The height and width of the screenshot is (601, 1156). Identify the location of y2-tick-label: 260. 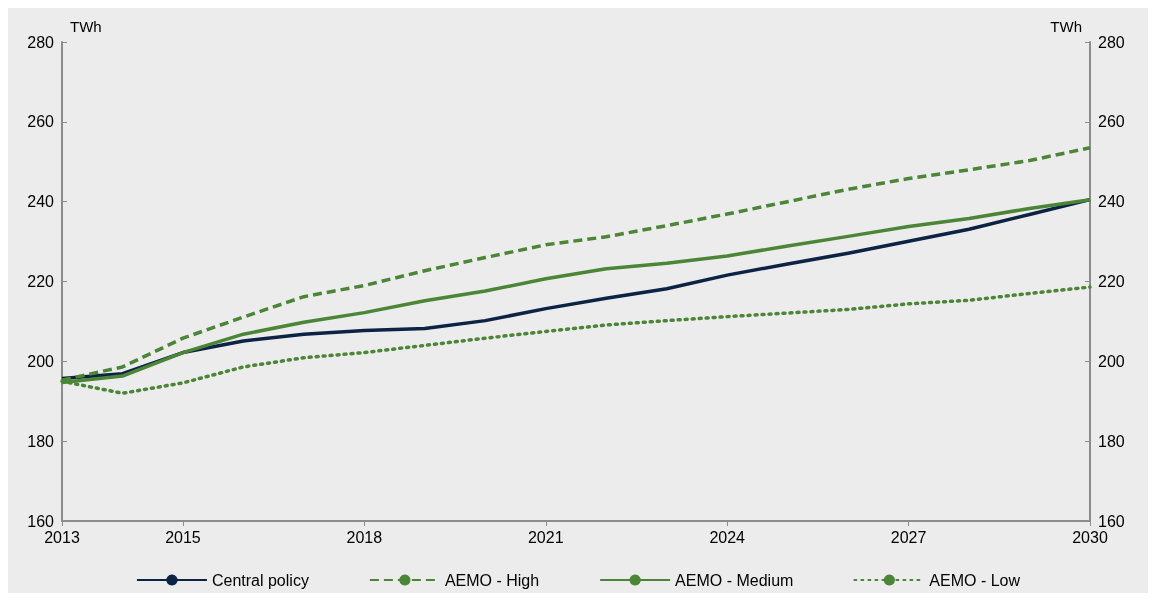
(1111, 122).